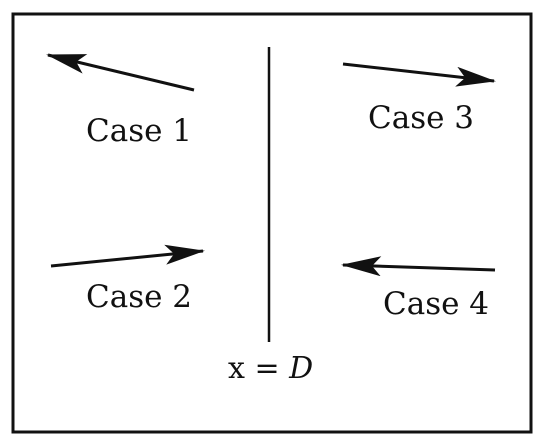  What do you see at coordinates (421, 118) in the screenshot?
I see `case-3-label: Case 3` at bounding box center [421, 118].